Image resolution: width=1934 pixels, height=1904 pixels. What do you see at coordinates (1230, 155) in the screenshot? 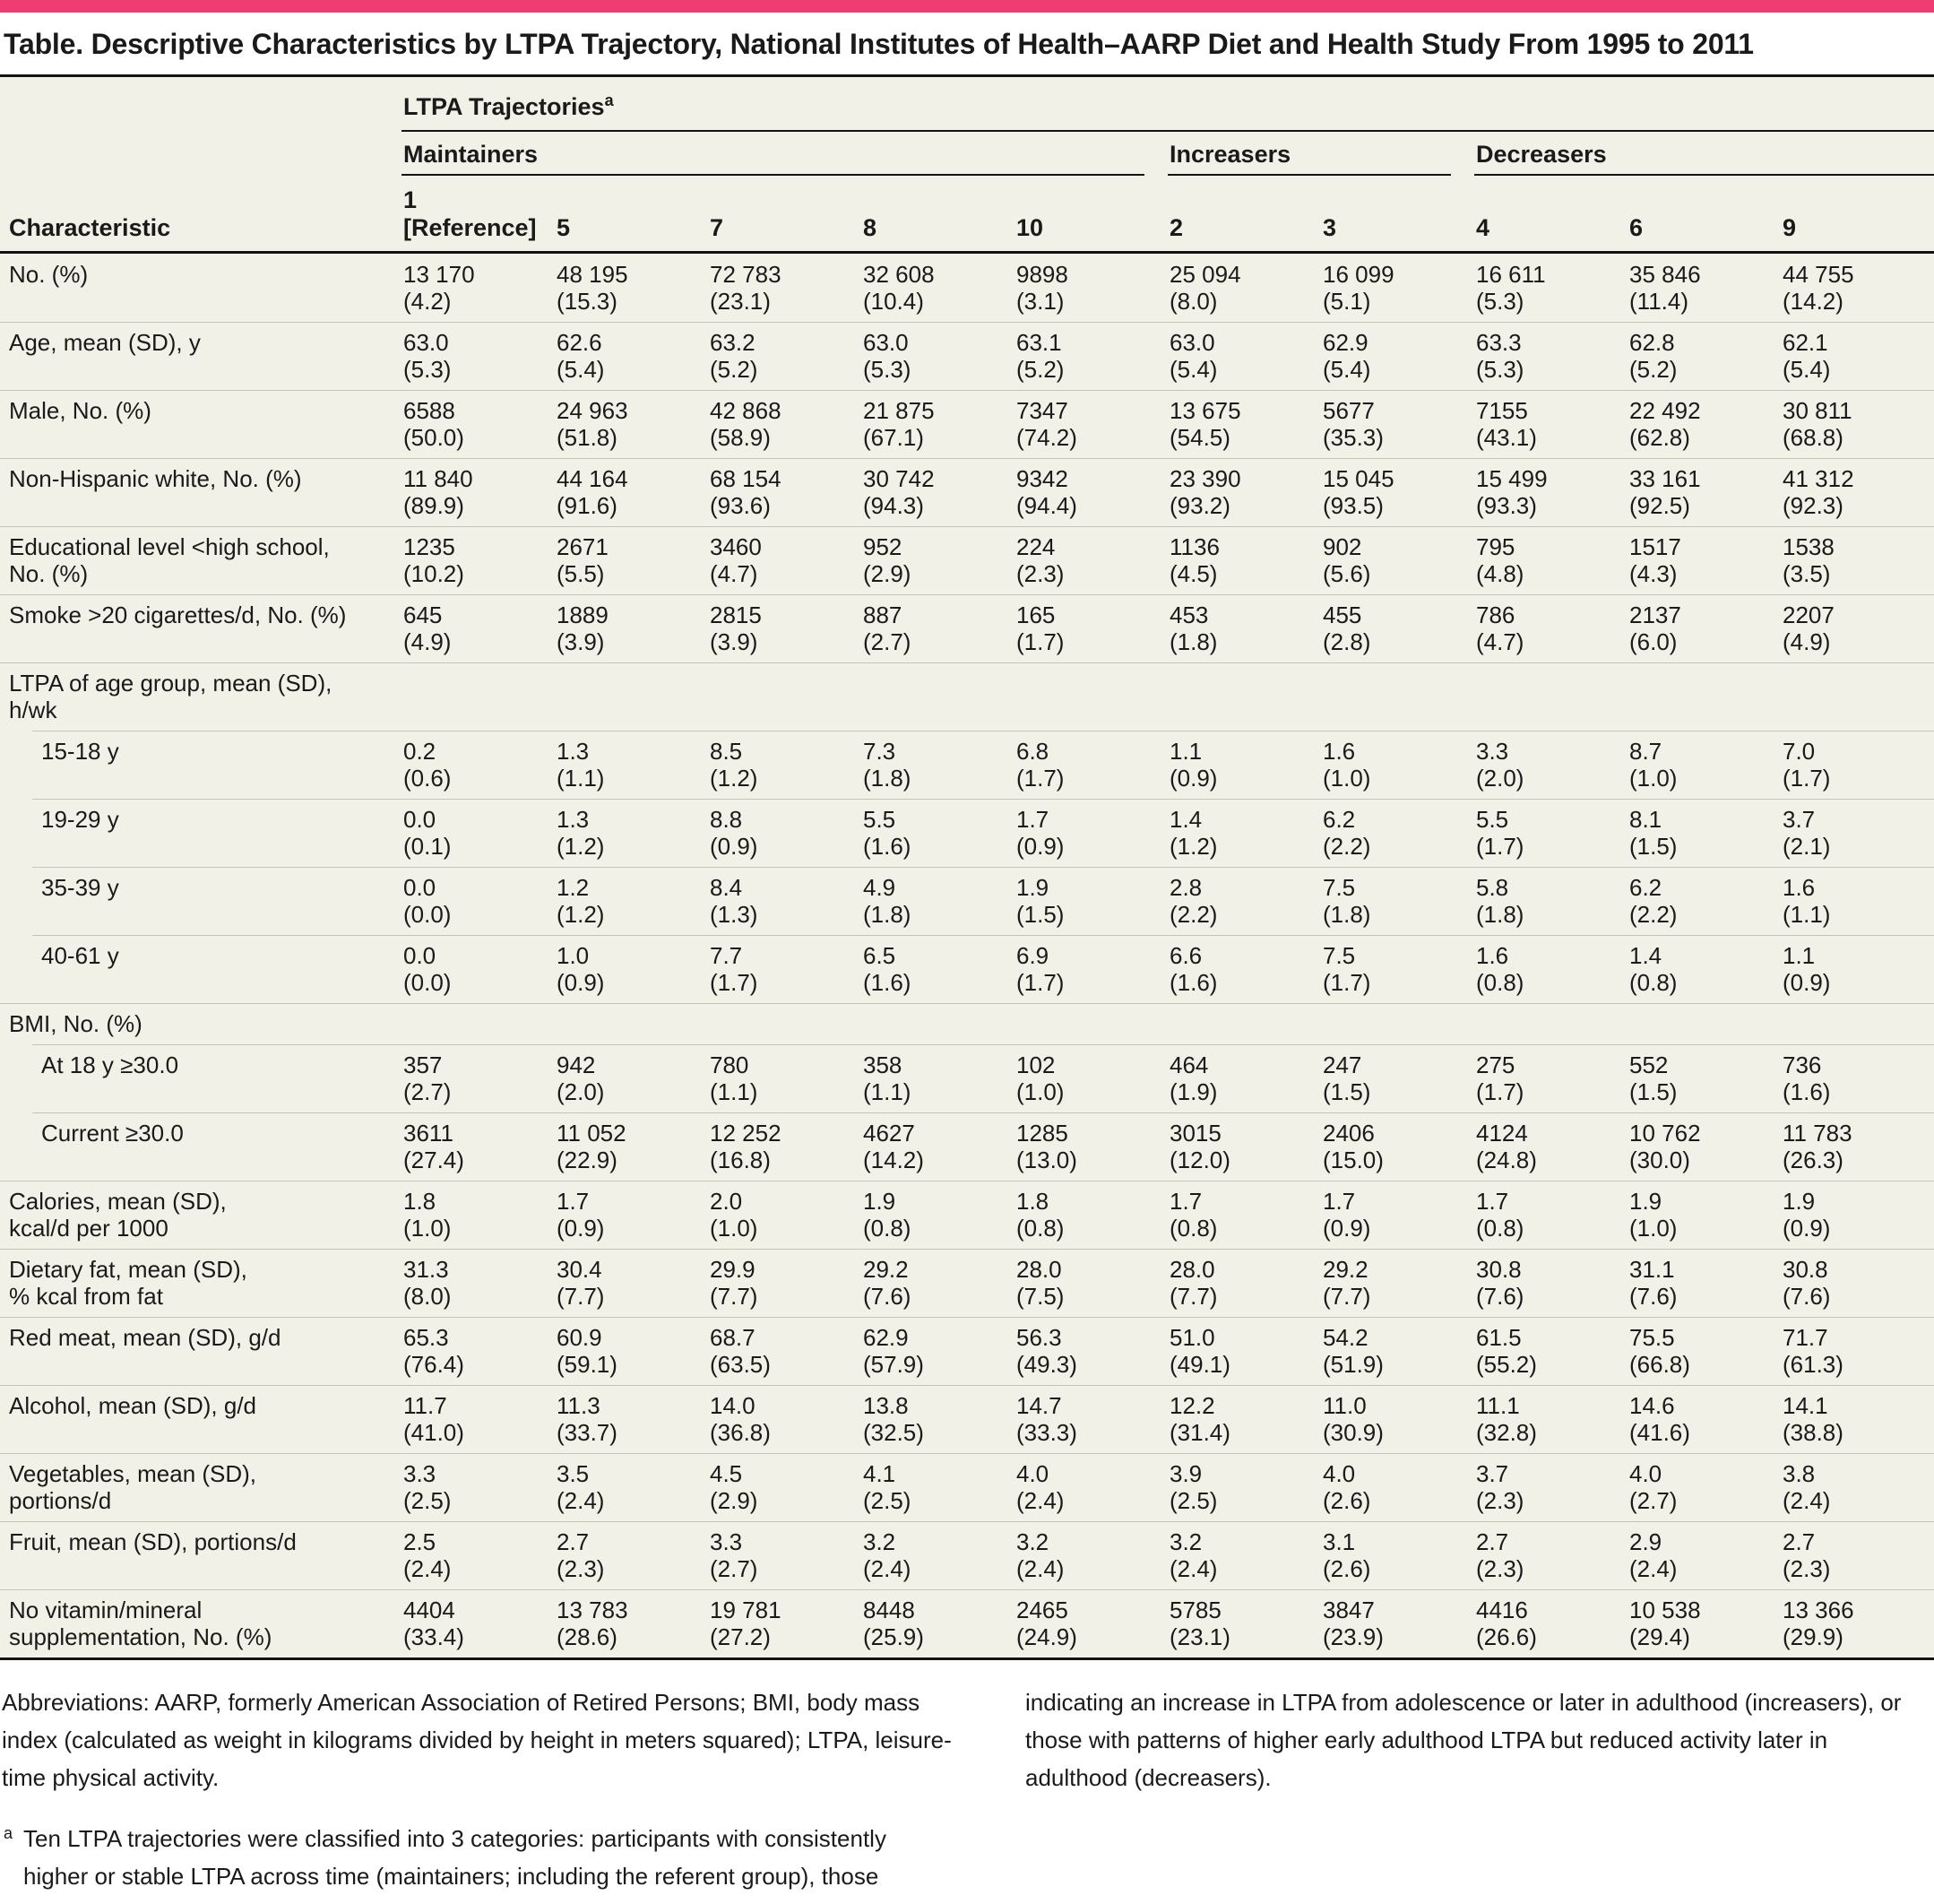
I see `column-group-label: Increasers` at bounding box center [1230, 155].